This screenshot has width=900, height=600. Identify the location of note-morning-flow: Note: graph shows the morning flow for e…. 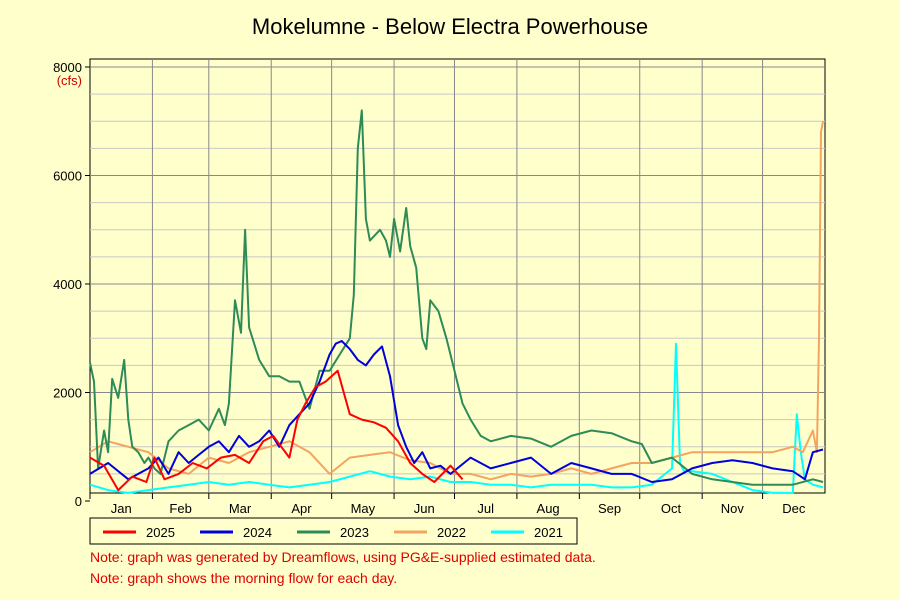
(244, 578).